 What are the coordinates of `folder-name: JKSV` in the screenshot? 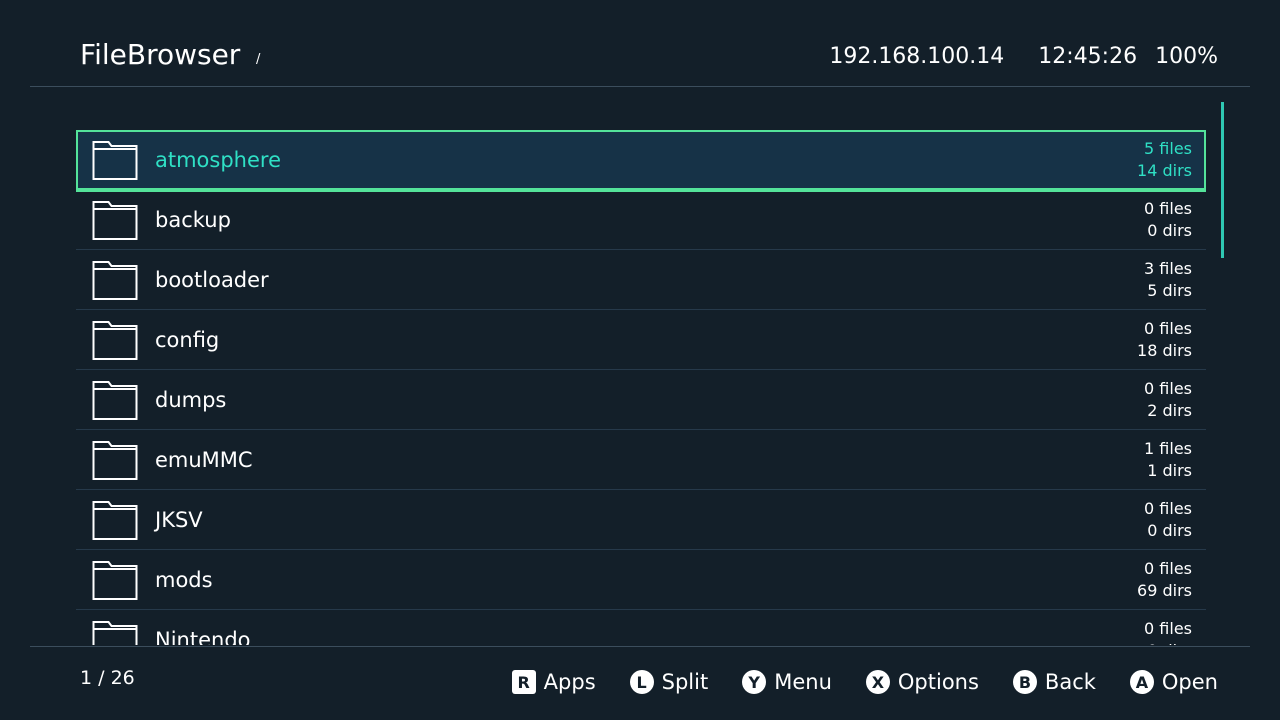 It's located at (179, 519).